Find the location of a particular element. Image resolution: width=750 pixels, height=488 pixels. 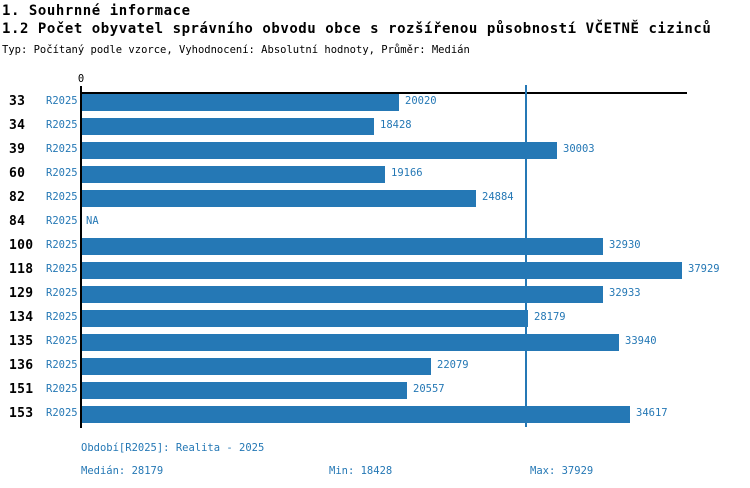

value-label: 30003 is located at coordinates (579, 149).